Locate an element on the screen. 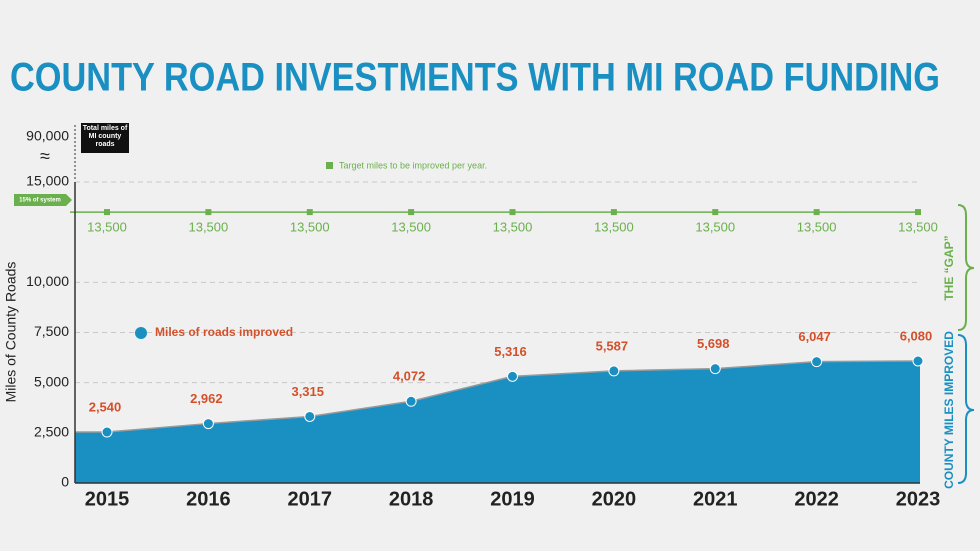 Image resolution: width=980 pixels, height=551 pixels. legend-label: Target miles to be improved per year. is located at coordinates (413, 165).